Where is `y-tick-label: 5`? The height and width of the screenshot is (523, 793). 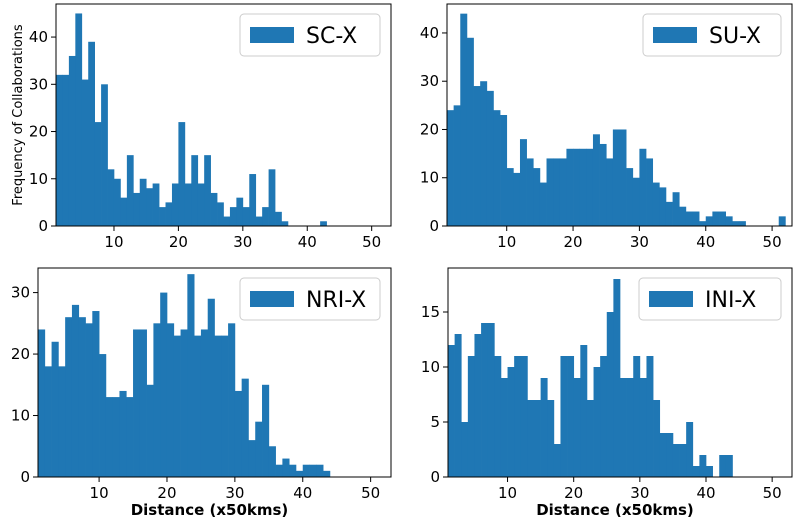
y-tick-label: 5 is located at coordinates (435, 422).